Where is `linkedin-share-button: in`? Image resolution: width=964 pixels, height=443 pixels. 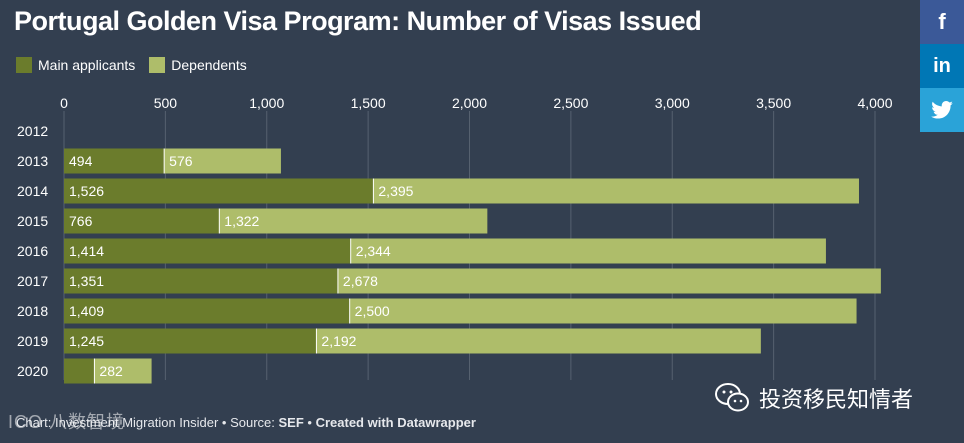
linkedin-share-button: in is located at coordinates (942, 66).